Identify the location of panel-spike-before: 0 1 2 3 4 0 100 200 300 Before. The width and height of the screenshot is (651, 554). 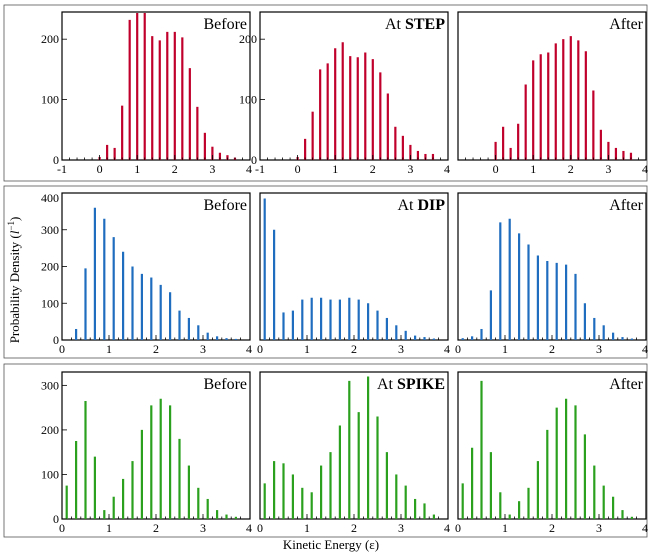
(146, 453).